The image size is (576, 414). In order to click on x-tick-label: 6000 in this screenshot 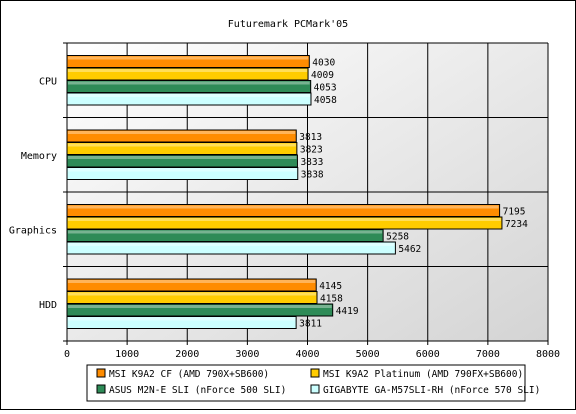, I will do `click(428, 354)`.